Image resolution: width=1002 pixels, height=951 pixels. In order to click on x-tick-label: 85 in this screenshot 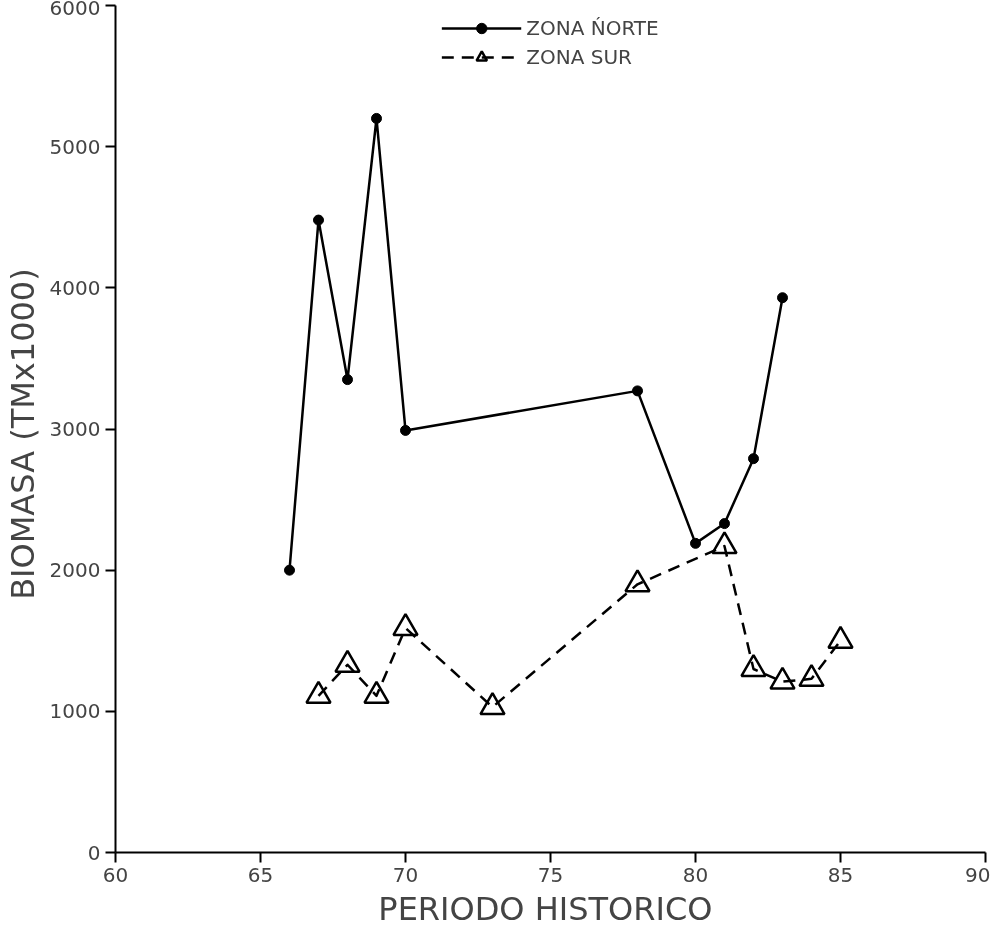, I will do `click(840, 874)`.